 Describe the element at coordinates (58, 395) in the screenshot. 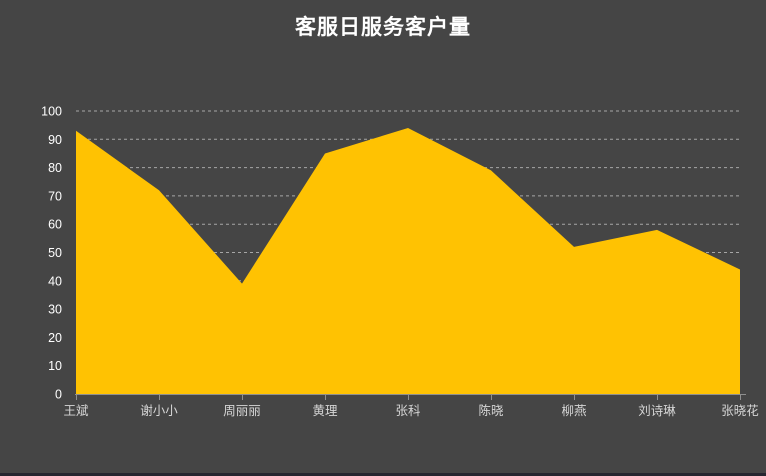

I see `y-axis-label: 0` at that location.